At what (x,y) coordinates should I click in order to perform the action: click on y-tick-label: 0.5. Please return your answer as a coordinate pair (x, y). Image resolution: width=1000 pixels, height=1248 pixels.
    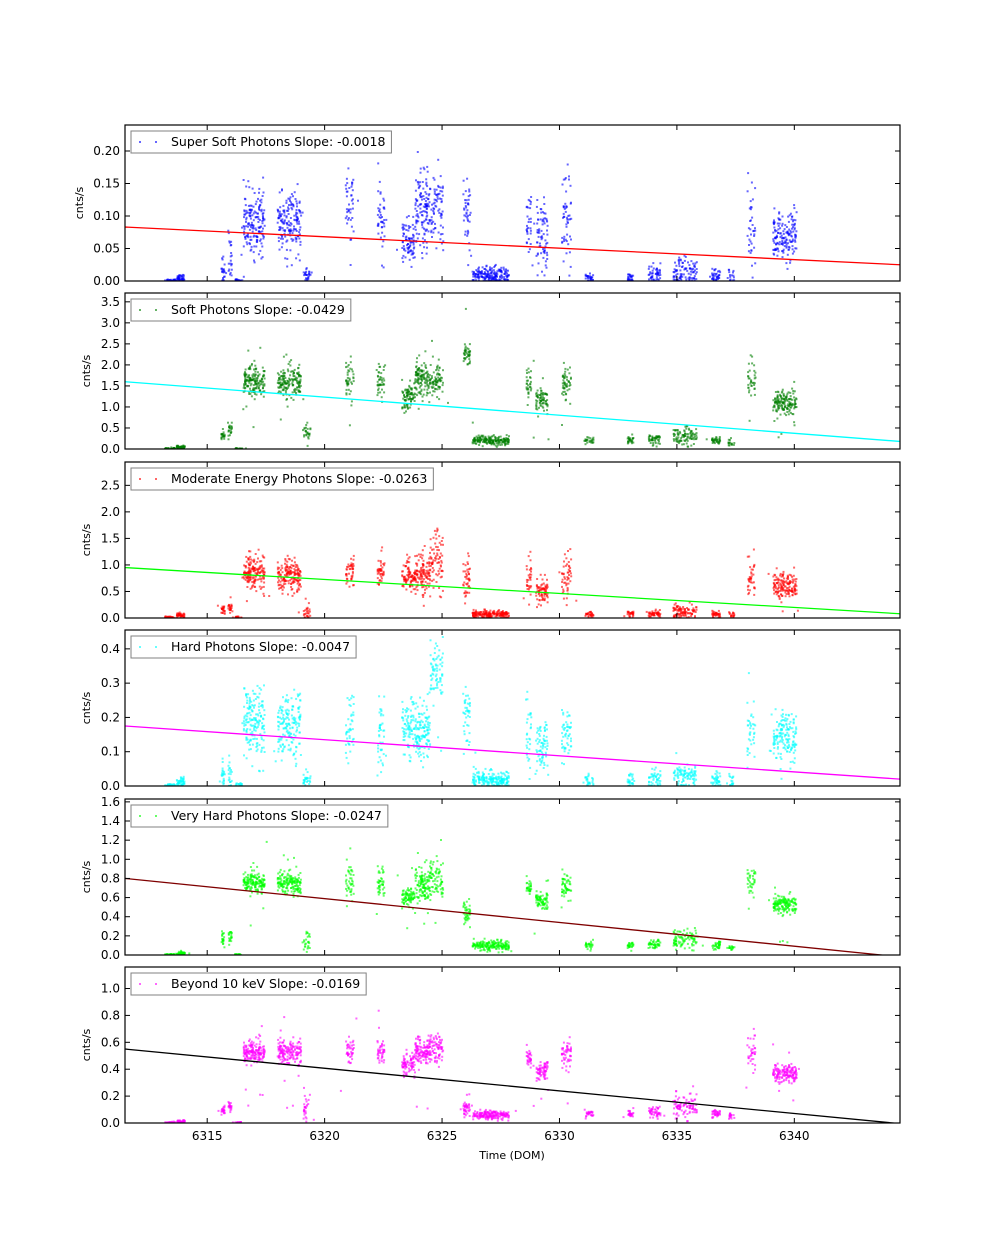
    Looking at the image, I should click on (110, 428).